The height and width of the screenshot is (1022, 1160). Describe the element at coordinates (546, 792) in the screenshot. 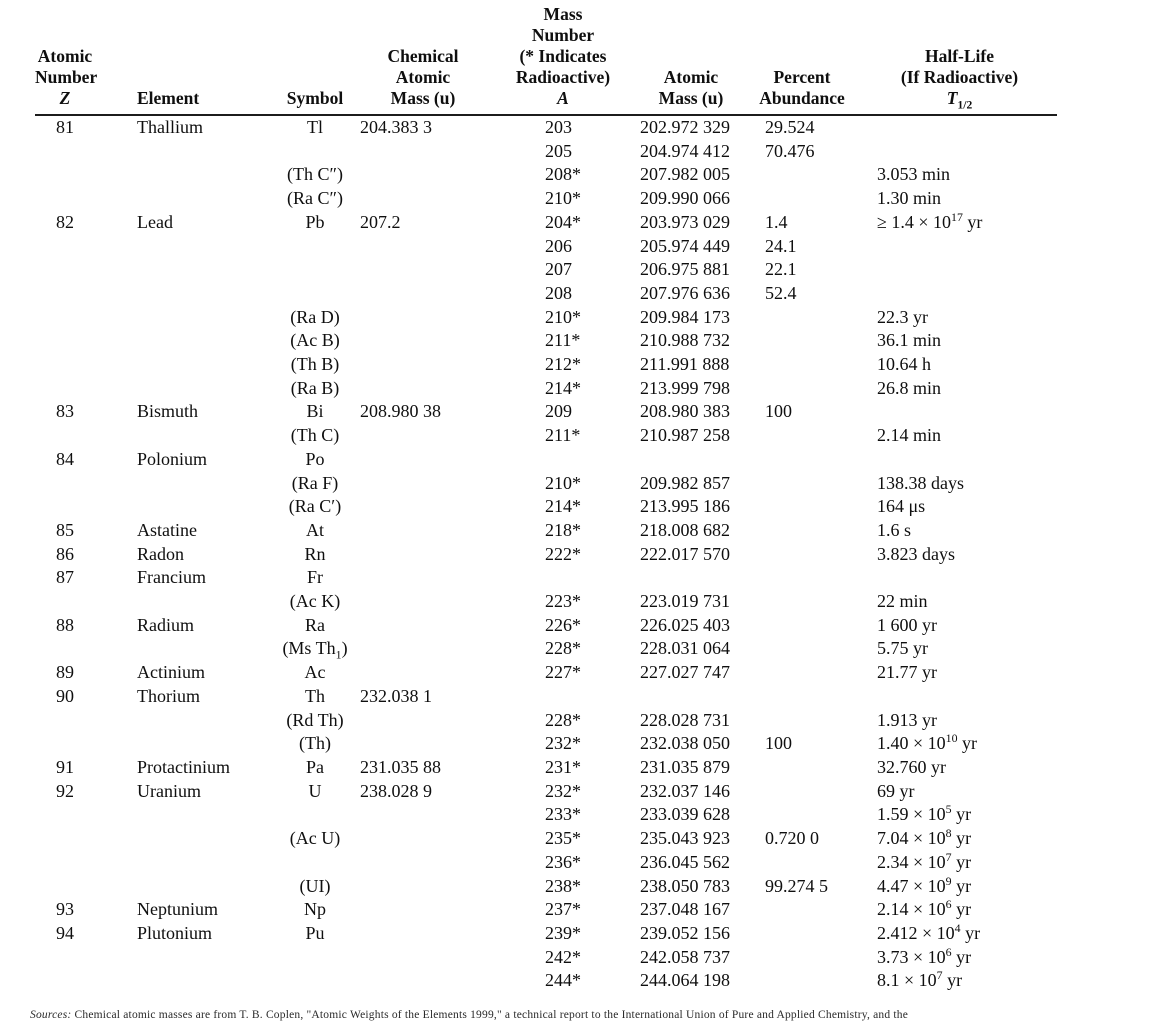

I see `table-row: 92 Uranium U 238.028 9 232* 232.037 146 69 yr` at that location.